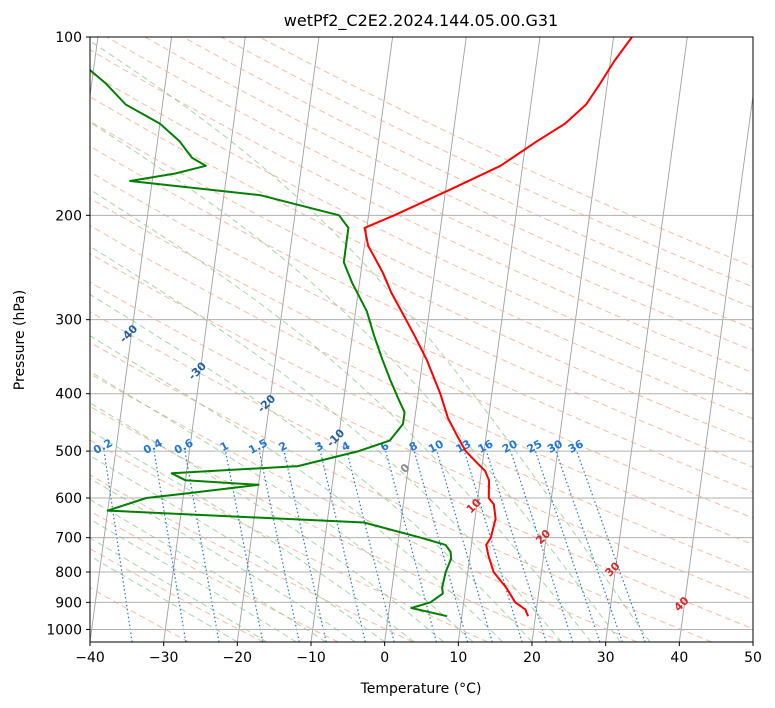  I want to click on mixing-ratio-label: 0.2, so click(102, 446).